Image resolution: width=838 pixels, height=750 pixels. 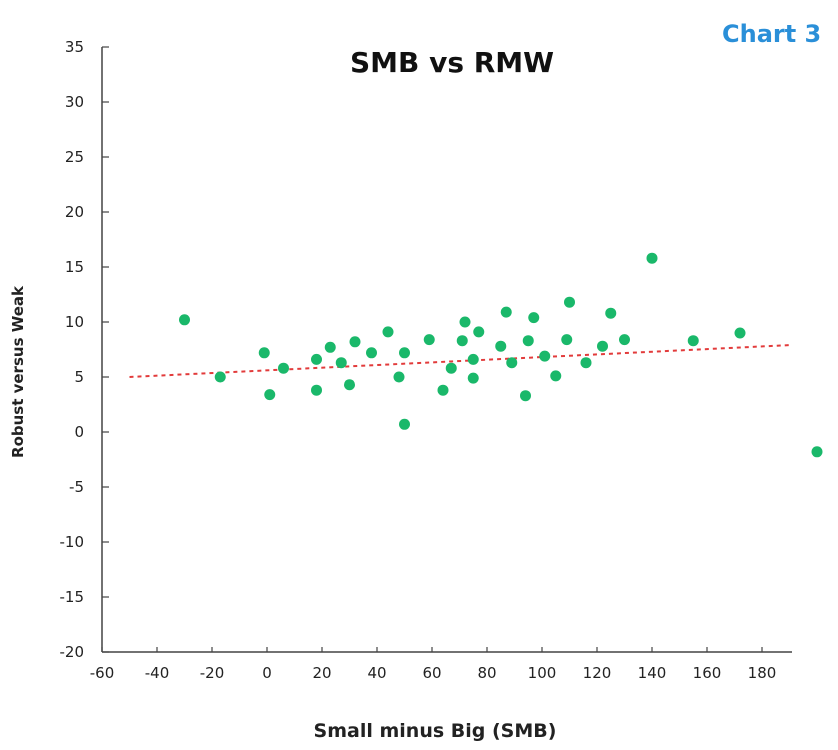 I want to click on x-tick-label: 100, so click(x=542, y=673).